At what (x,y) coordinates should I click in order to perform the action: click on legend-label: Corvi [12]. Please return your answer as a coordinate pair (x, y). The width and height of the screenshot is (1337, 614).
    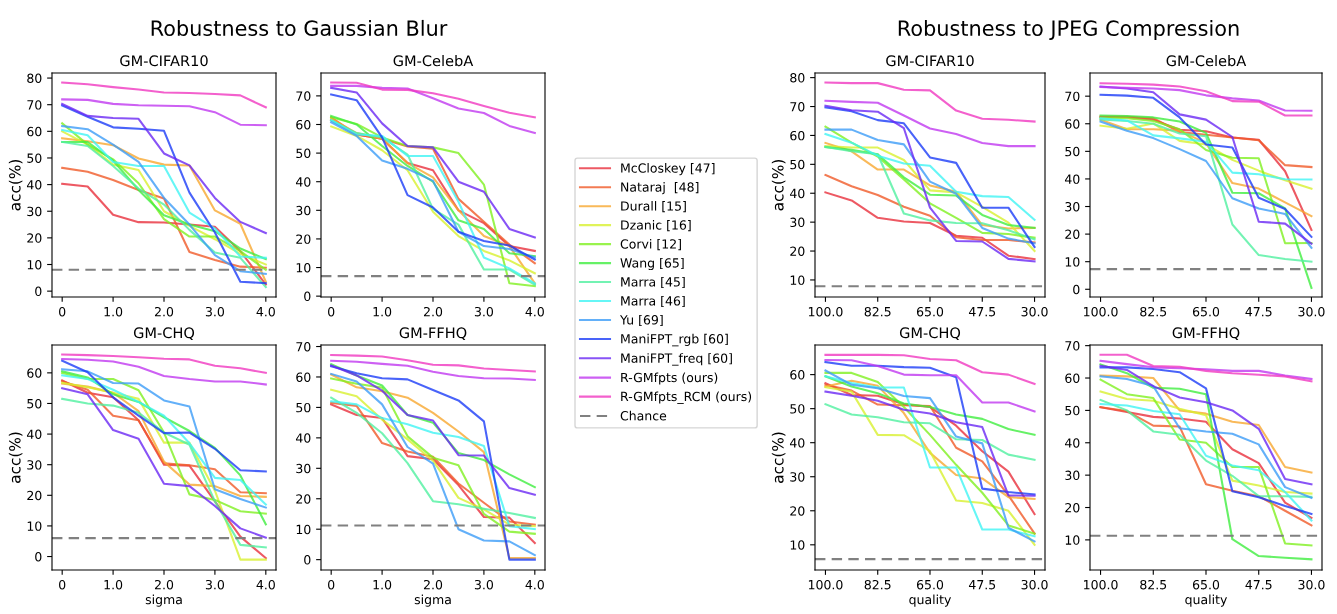
    Looking at the image, I should click on (650, 245).